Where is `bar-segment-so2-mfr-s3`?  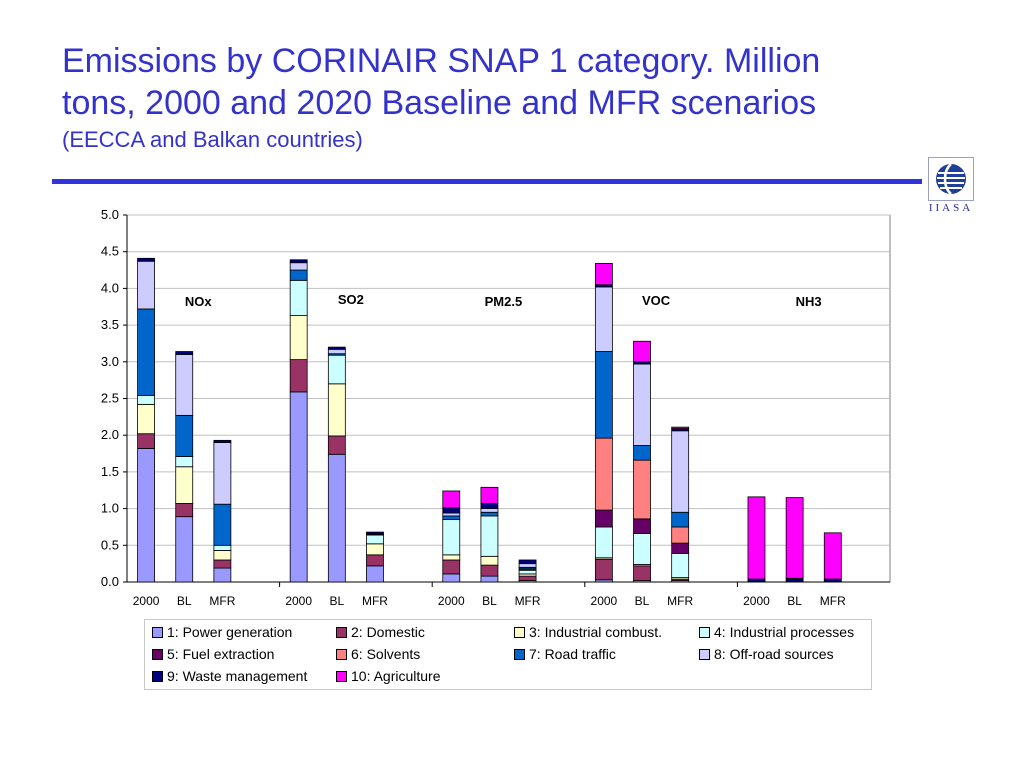
bar-segment-so2-mfr-s3 is located at coordinates (375, 549).